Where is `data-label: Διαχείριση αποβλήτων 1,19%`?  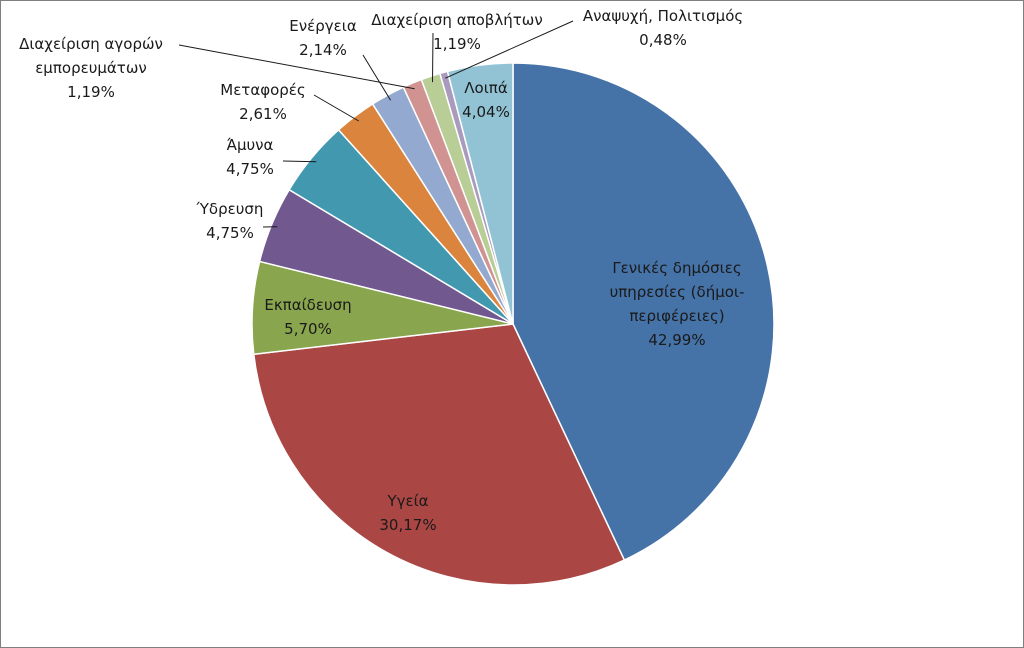 data-label: Διαχείριση αποβλήτων 1,19% is located at coordinates (456, 32).